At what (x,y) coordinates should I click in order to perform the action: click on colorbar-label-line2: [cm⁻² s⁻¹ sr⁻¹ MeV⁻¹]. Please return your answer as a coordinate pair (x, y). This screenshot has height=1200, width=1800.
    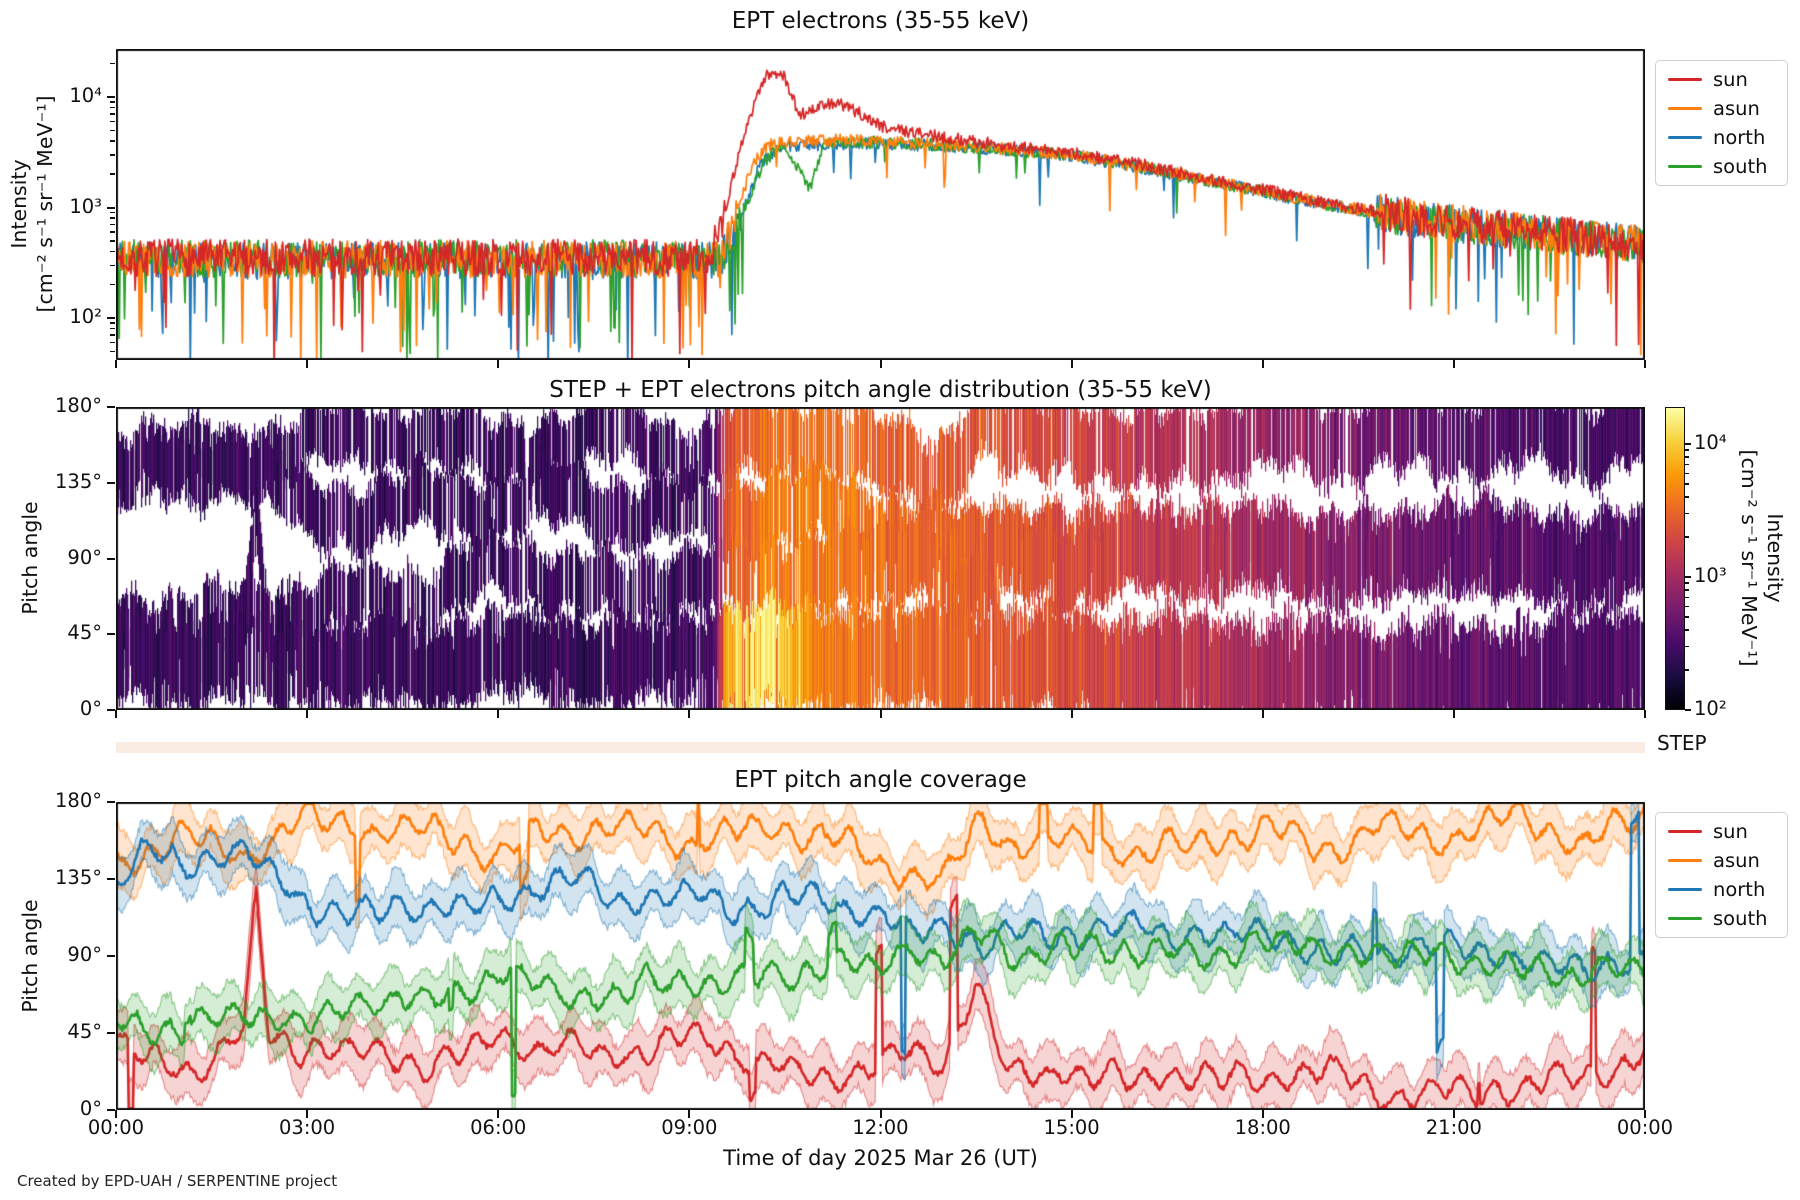
    Looking at the image, I should click on (1749, 558).